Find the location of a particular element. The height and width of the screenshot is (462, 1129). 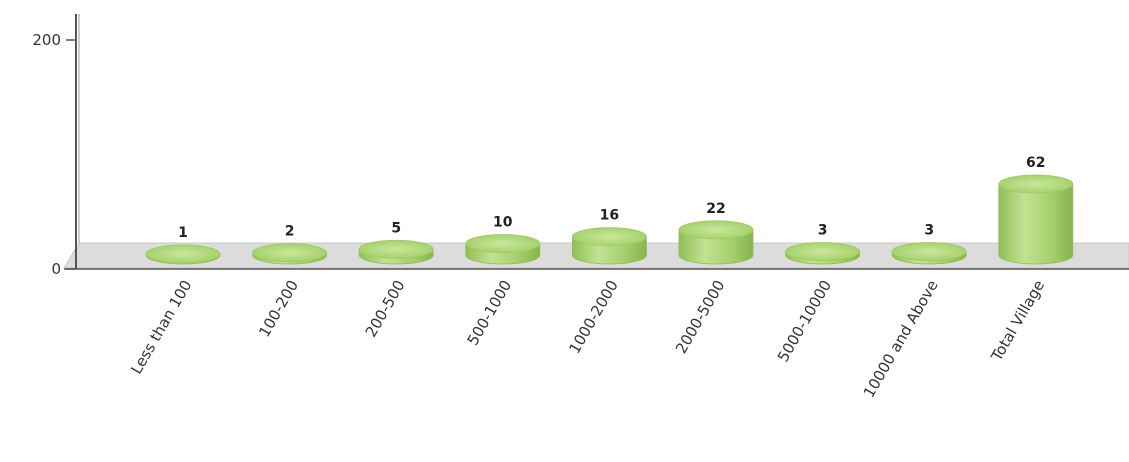

bar: 10 is located at coordinates (503, 240).